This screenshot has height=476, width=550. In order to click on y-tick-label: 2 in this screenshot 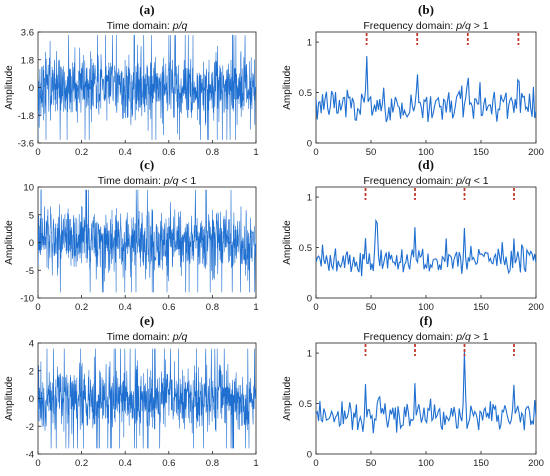, I will do `click(31, 371)`.